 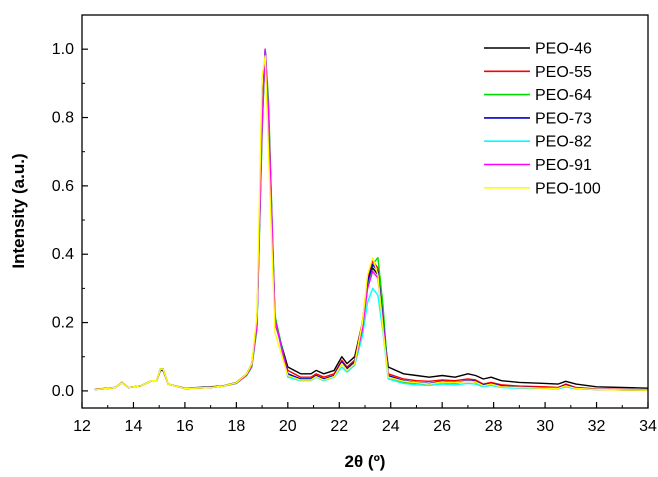 I want to click on y-tick-label: 0.6, so click(x=63, y=186).